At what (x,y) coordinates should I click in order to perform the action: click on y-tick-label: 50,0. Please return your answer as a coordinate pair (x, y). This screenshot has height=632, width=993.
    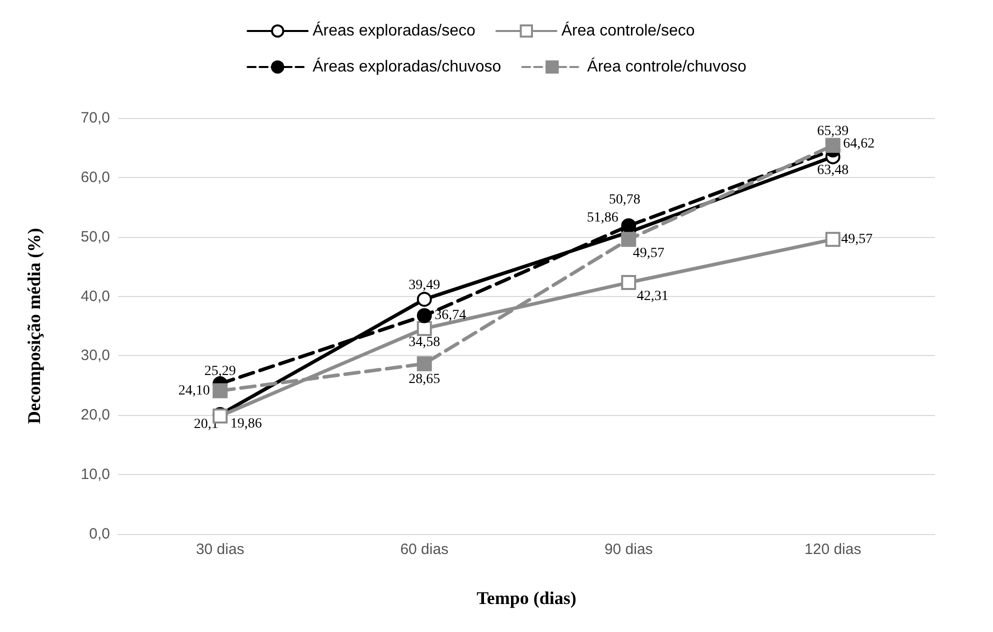
    Looking at the image, I should click on (95, 237).